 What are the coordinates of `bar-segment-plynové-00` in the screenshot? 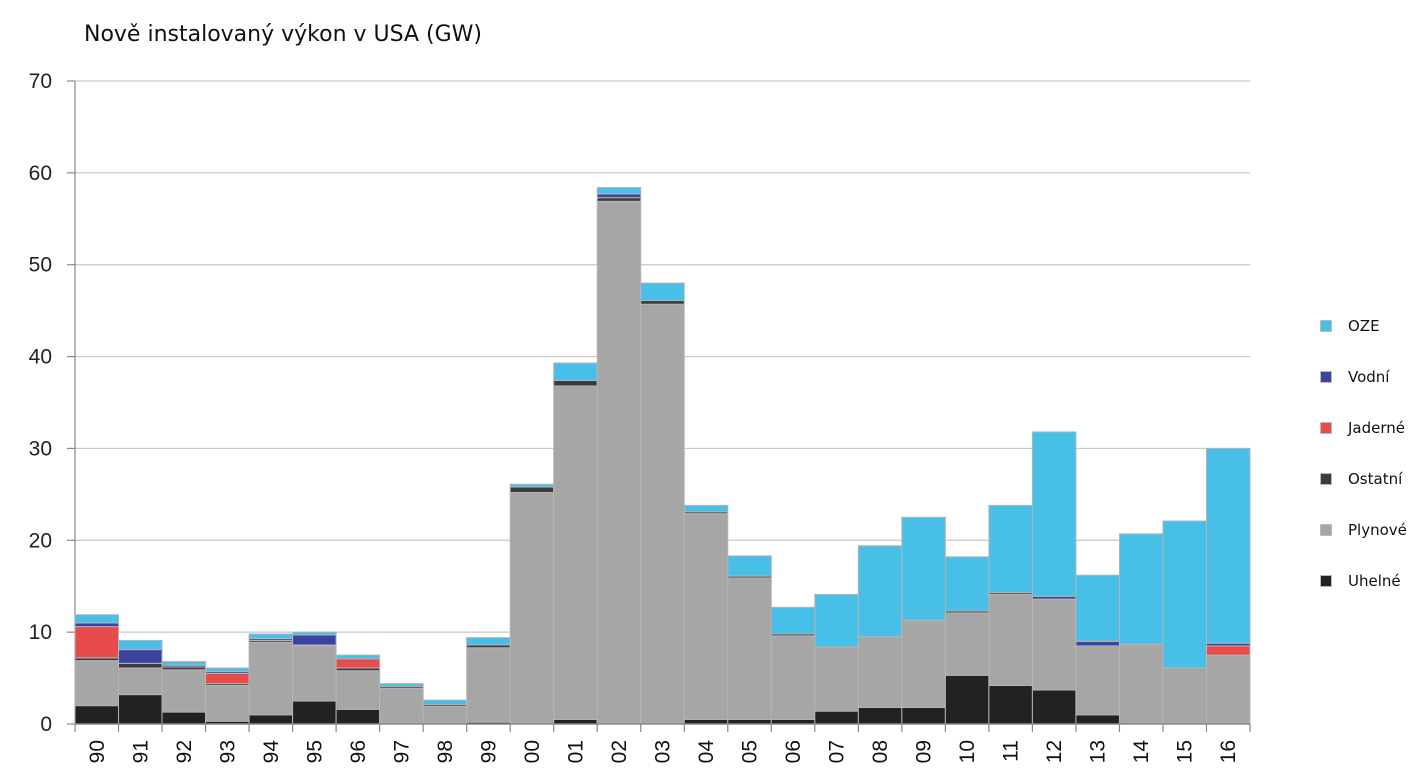 It's located at (532, 608).